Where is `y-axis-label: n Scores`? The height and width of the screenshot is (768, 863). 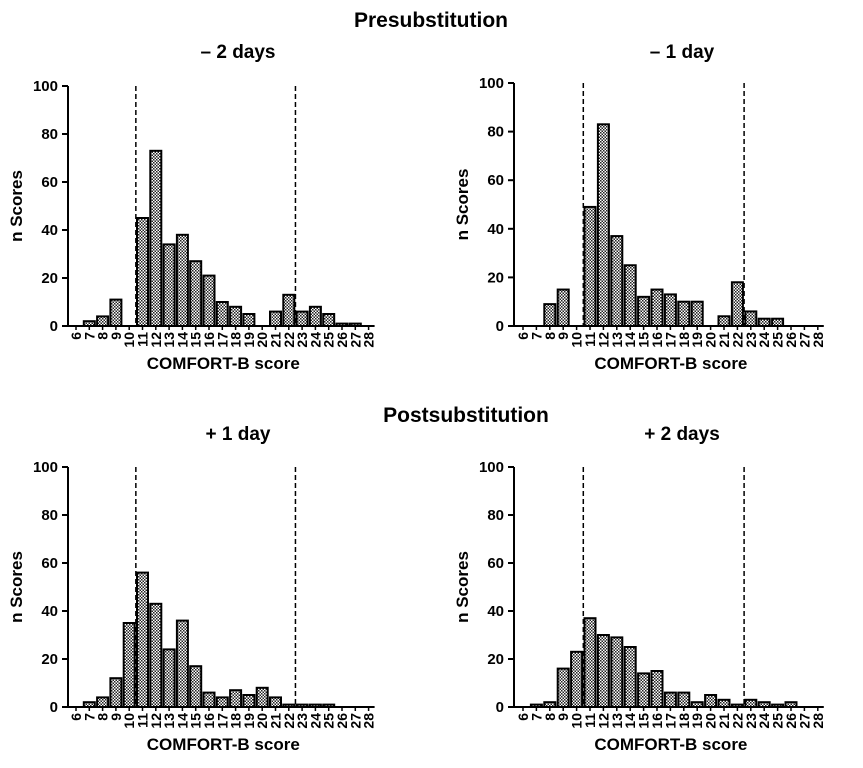
y-axis-label: n Scores is located at coordinates (16, 587).